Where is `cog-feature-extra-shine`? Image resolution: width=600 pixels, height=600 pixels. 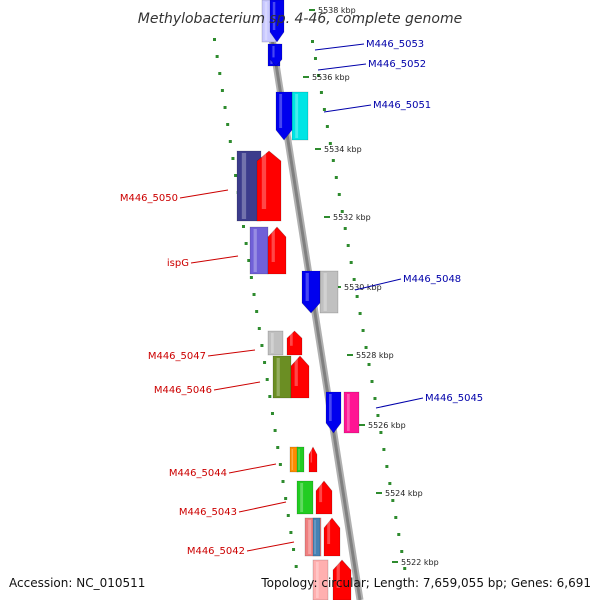
cog-feature-extra-shine is located at coordinates (317, 580).